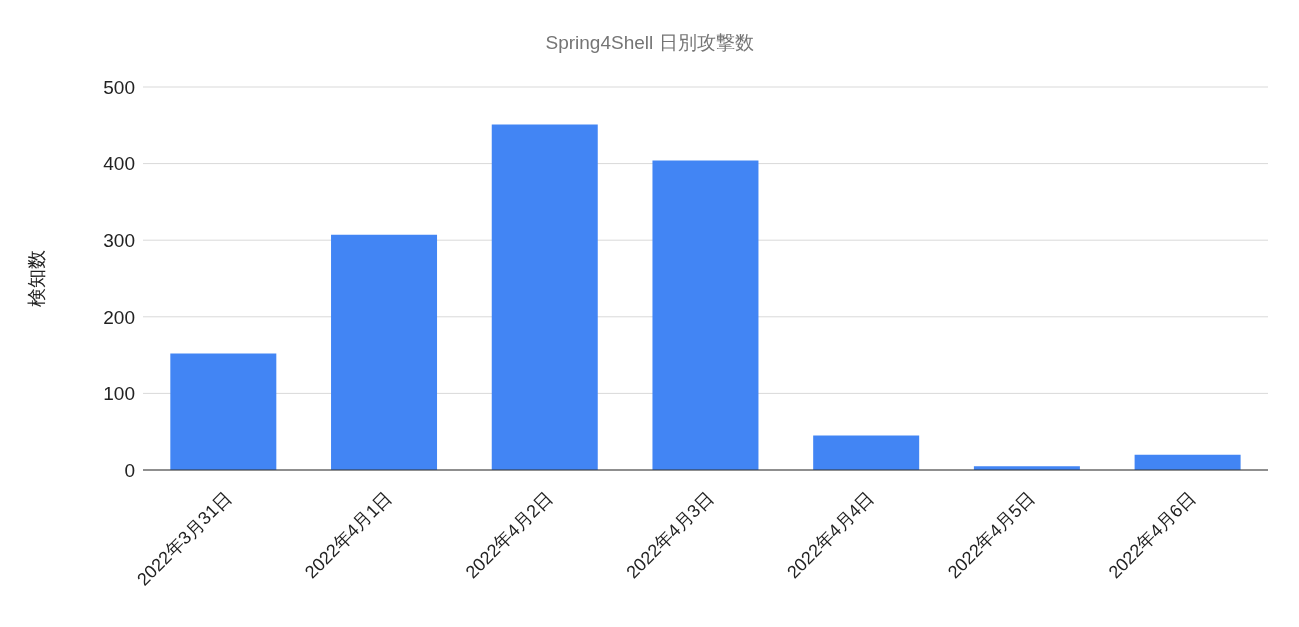 This screenshot has height=627, width=1299. What do you see at coordinates (119, 394) in the screenshot?
I see `y-tick-label: 100` at bounding box center [119, 394].